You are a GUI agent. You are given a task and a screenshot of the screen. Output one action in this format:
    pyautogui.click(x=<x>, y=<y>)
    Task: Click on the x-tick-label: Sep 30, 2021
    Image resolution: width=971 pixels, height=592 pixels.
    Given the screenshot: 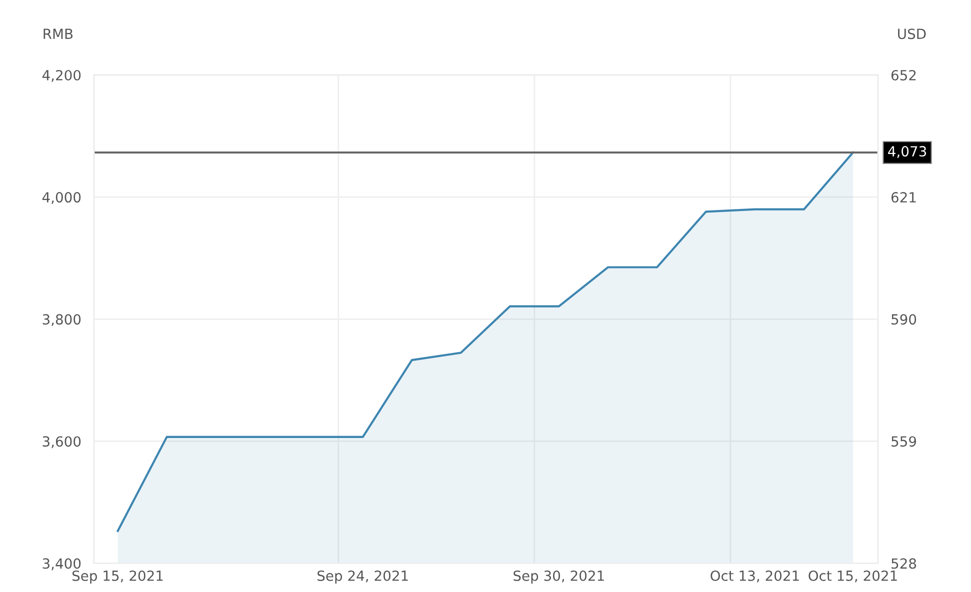 What is the action you would take?
    pyautogui.click(x=559, y=577)
    